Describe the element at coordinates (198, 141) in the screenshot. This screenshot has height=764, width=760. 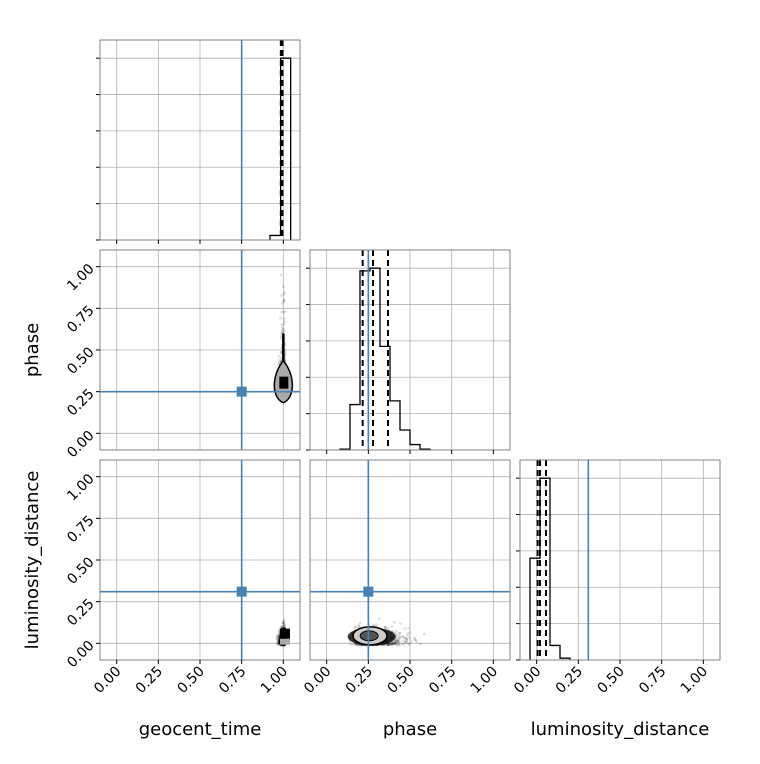
I see `panel-geocent_time` at that location.